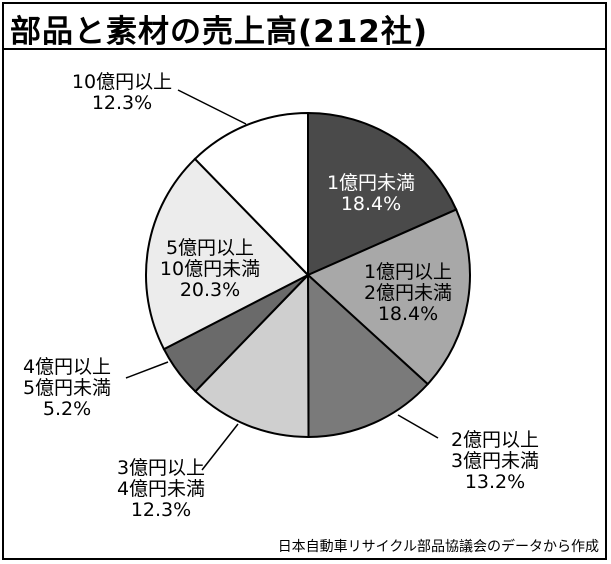 The height and width of the screenshot is (564, 611). Describe the element at coordinates (408, 314) in the screenshot. I see `slice-label-1-pct: 18.4%` at that location.